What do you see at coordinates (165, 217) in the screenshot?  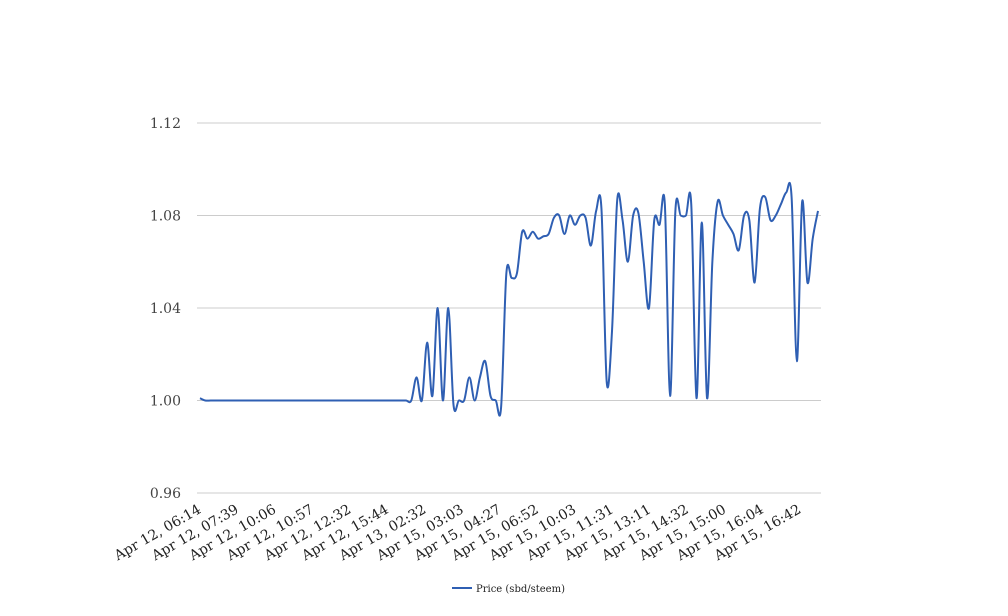 I see `y-tick-label: 1.08` at bounding box center [165, 217].